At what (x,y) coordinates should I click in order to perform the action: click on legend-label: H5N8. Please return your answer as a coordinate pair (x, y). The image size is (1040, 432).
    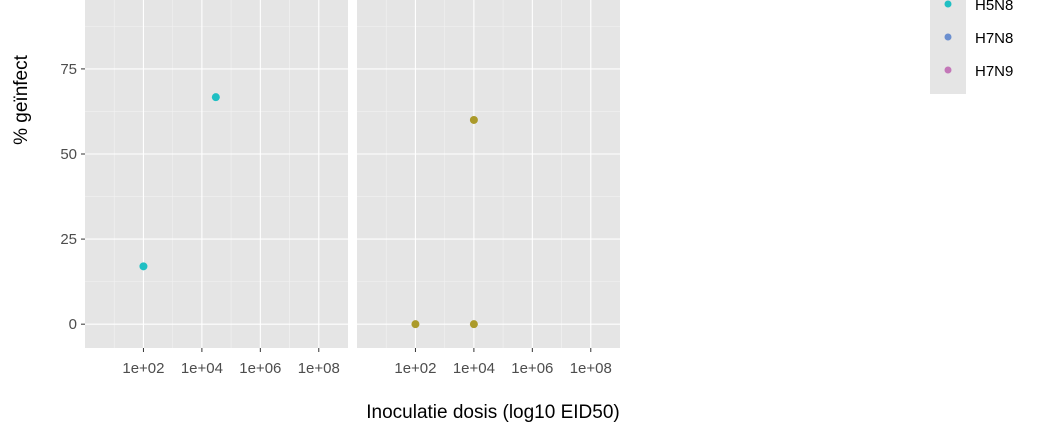
    Looking at the image, I should click on (994, 7).